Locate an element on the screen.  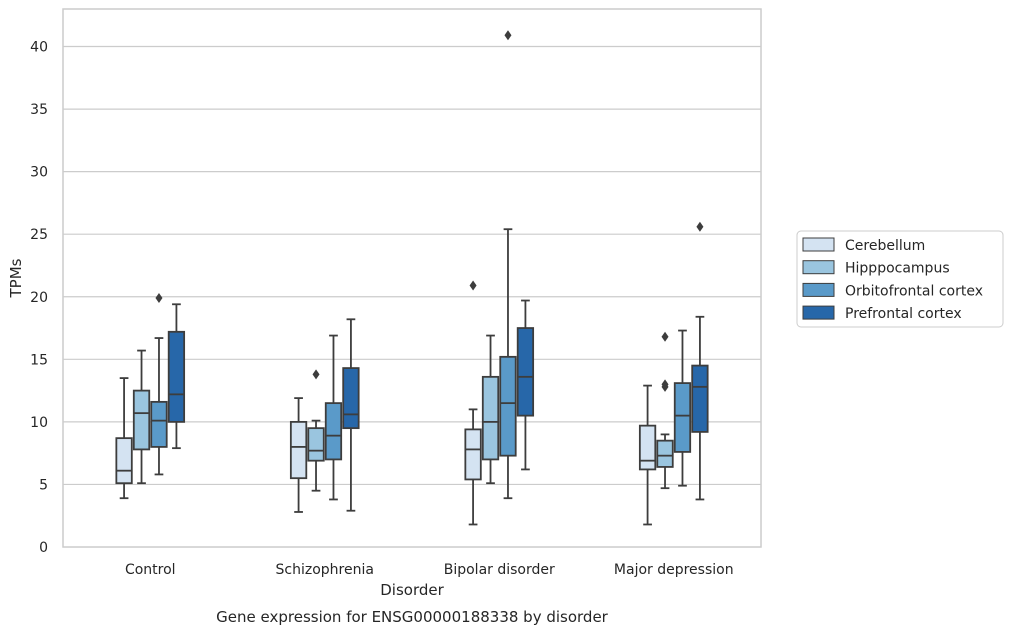
x-tick-label: Control is located at coordinates (150, 570).